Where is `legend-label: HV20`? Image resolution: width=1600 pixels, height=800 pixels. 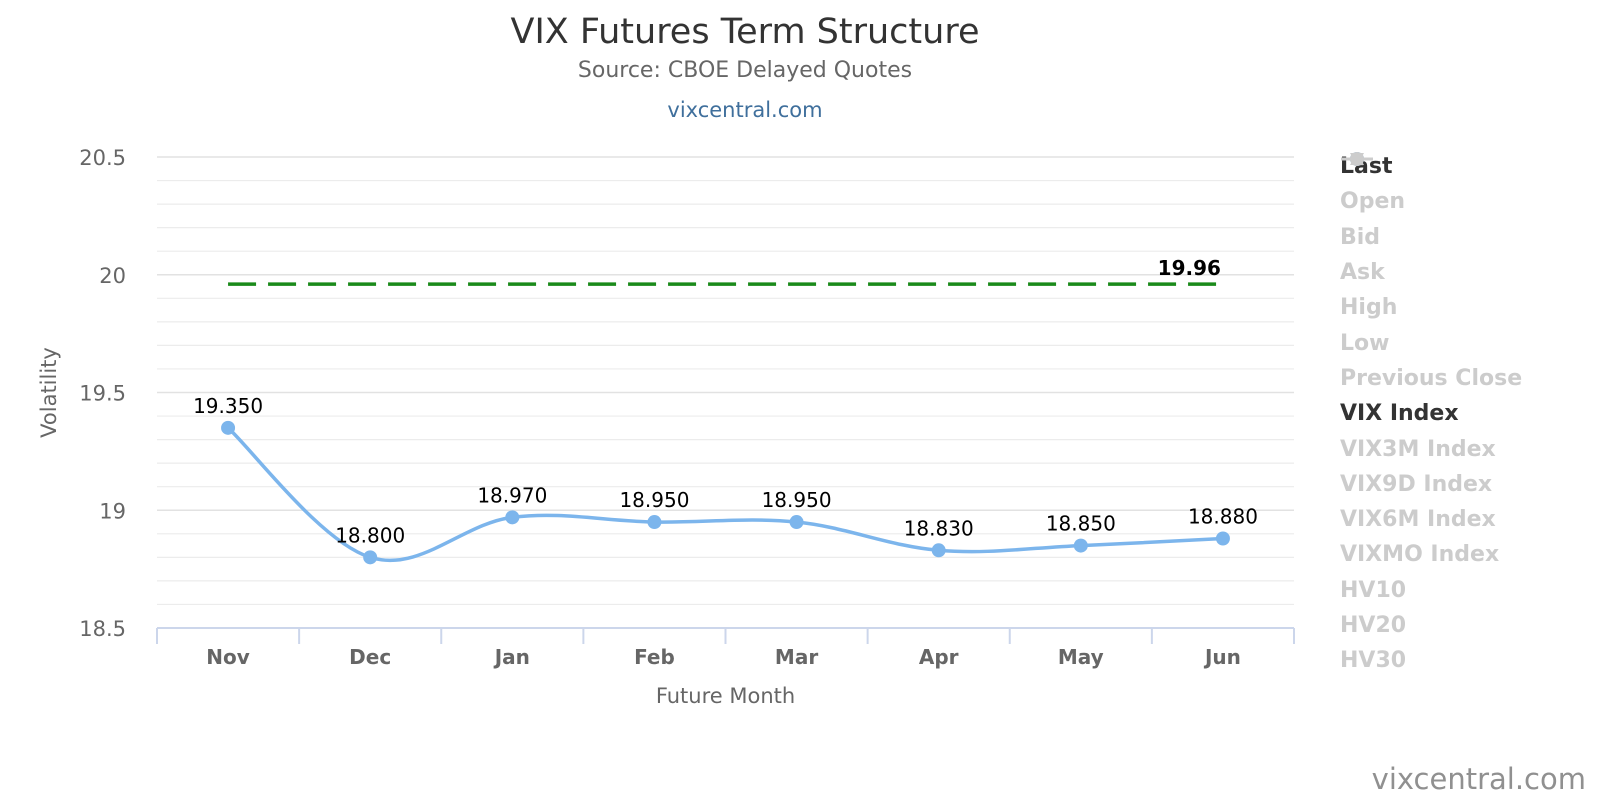 legend-label: HV20 is located at coordinates (1373, 625).